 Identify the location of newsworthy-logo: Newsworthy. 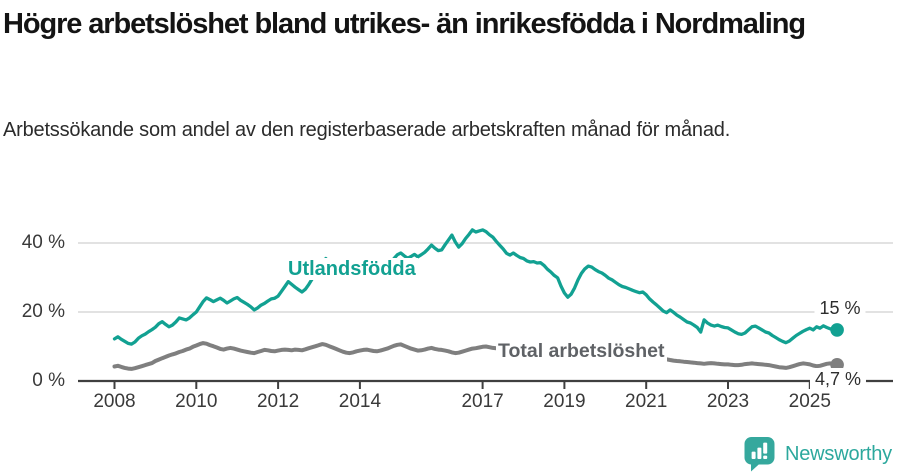
(817, 454).